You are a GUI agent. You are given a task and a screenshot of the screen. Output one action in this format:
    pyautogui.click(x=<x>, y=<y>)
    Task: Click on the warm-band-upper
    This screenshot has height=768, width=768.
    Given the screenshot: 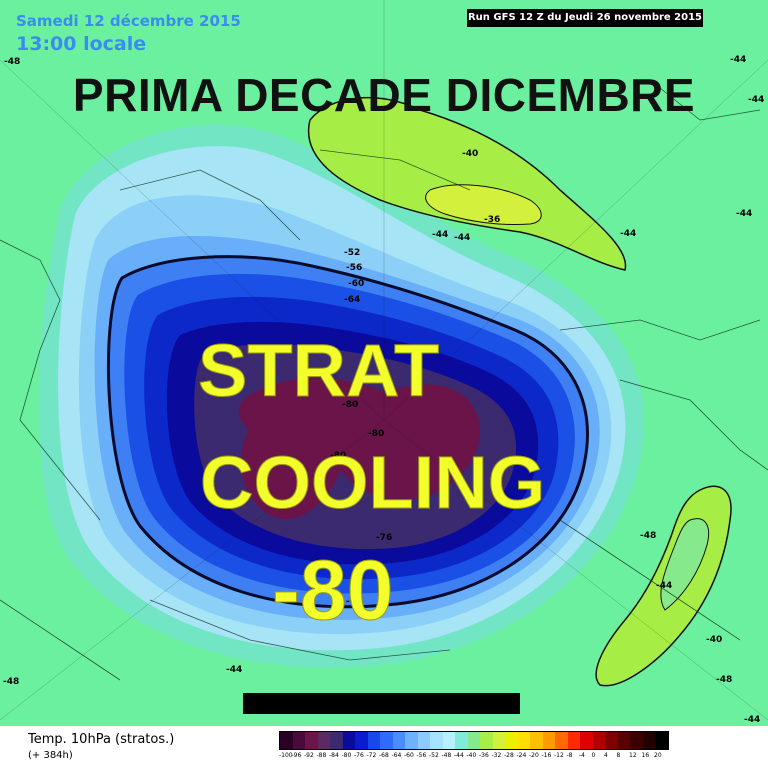 What is the action you would take?
    pyautogui.click(x=467, y=183)
    